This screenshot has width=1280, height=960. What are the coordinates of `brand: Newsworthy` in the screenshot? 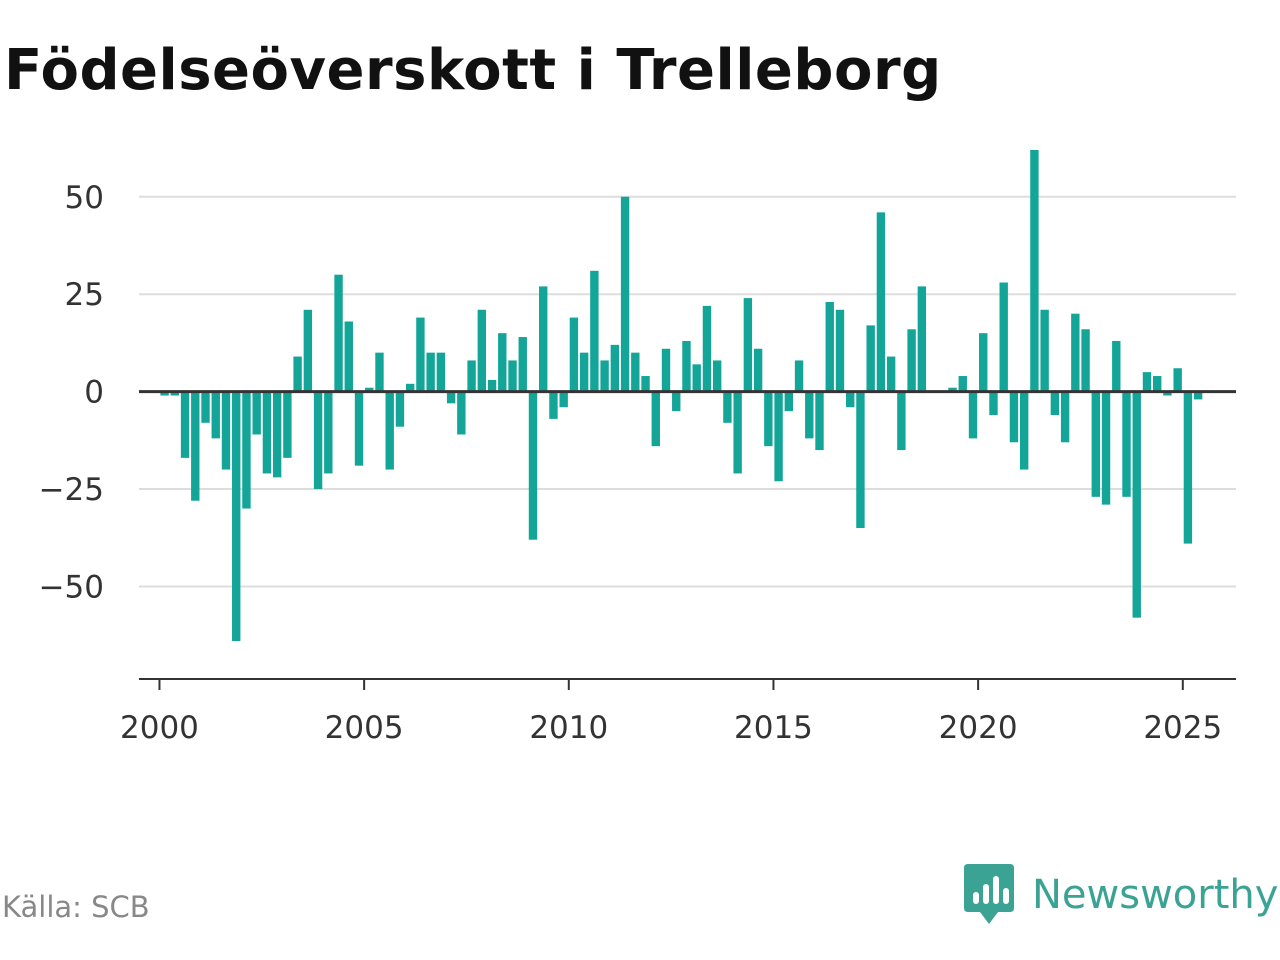 It's located at (1121, 895).